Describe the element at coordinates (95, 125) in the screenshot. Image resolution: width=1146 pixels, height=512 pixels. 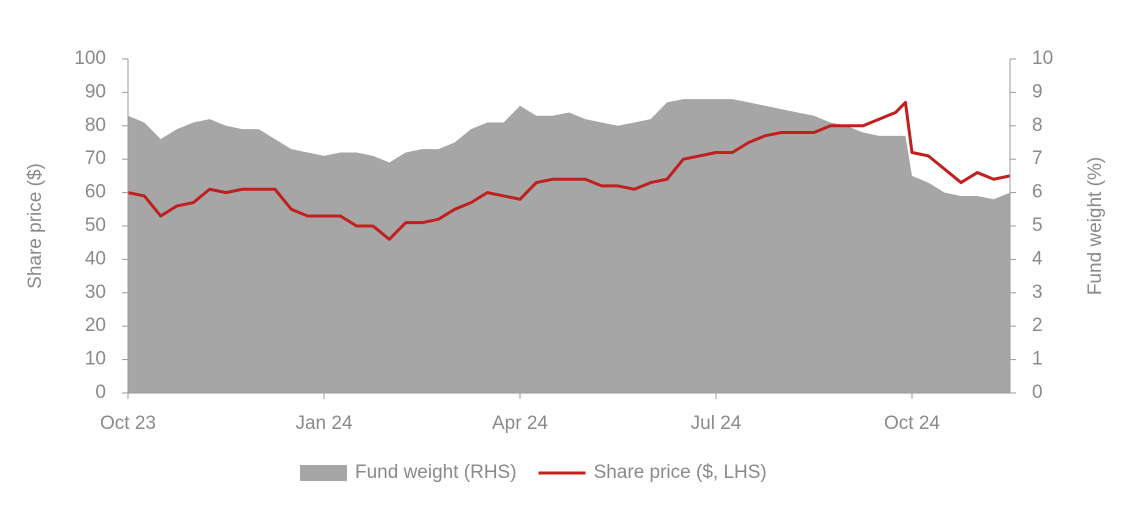
I see `y-tick-label: 80` at that location.